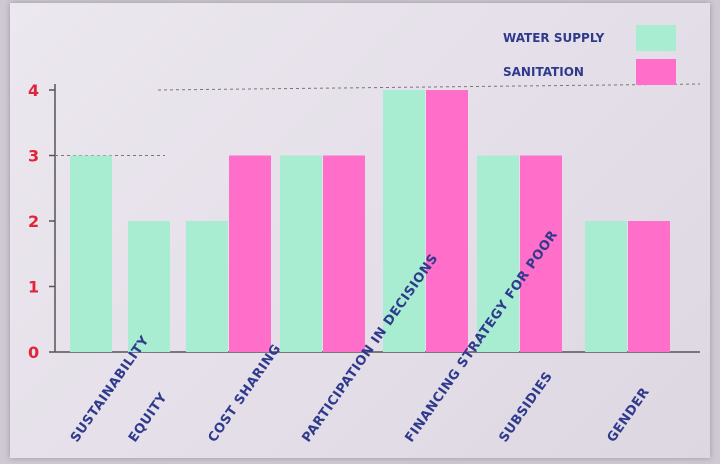 The width and height of the screenshot is (720, 464). Describe the element at coordinates (589, 55) in the screenshot. I see `legend: WATER SUPPLY SANITATION` at that location.